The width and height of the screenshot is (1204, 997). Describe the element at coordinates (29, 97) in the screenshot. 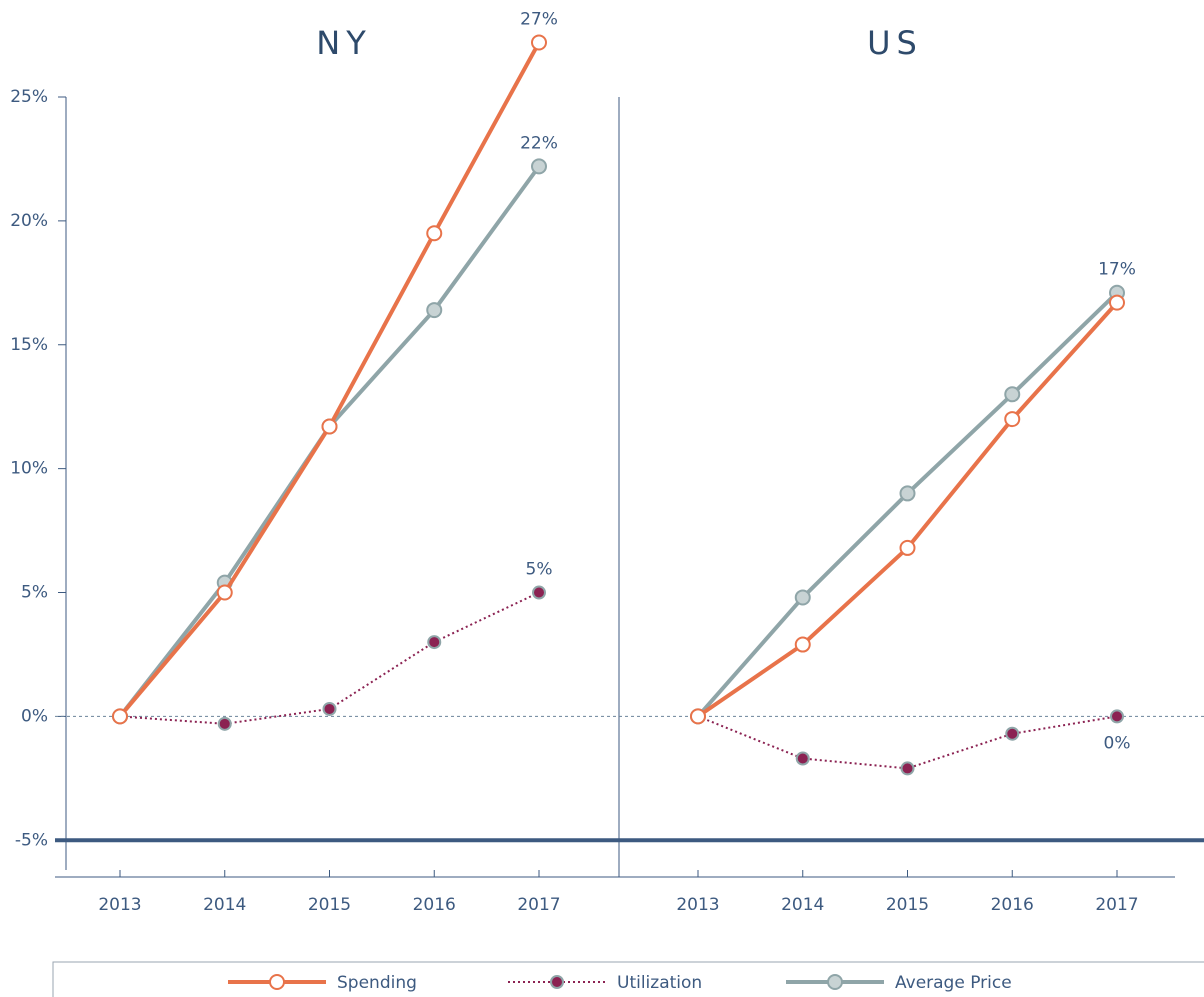

I see `y-tick-label: 25%` at that location.